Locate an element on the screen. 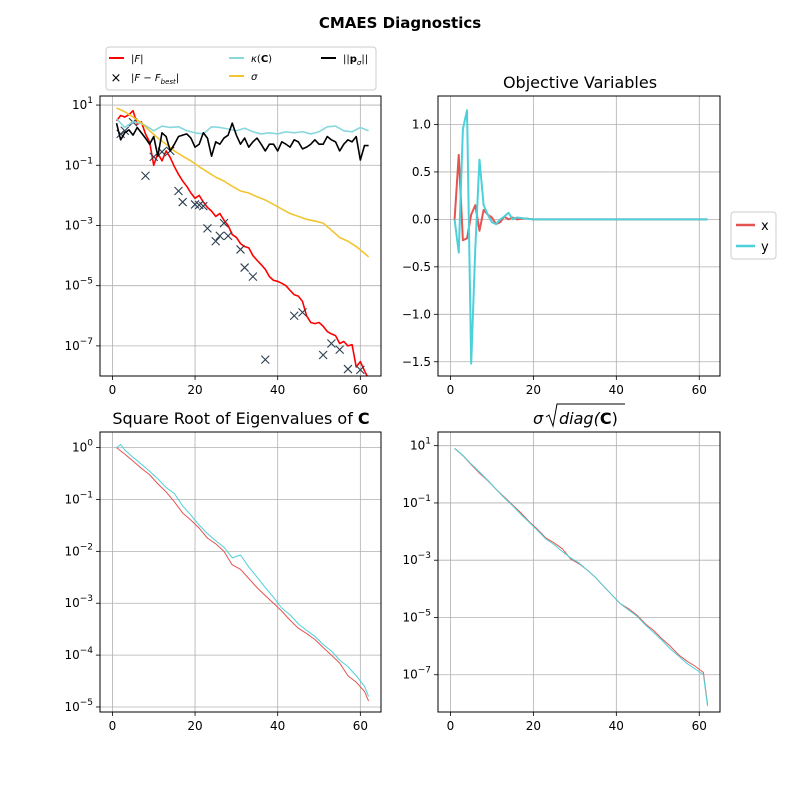 This screenshot has height=800, width=800. panel-title-eigenvalues: Square Root of Eigenvalues of C is located at coordinates (240, 418).